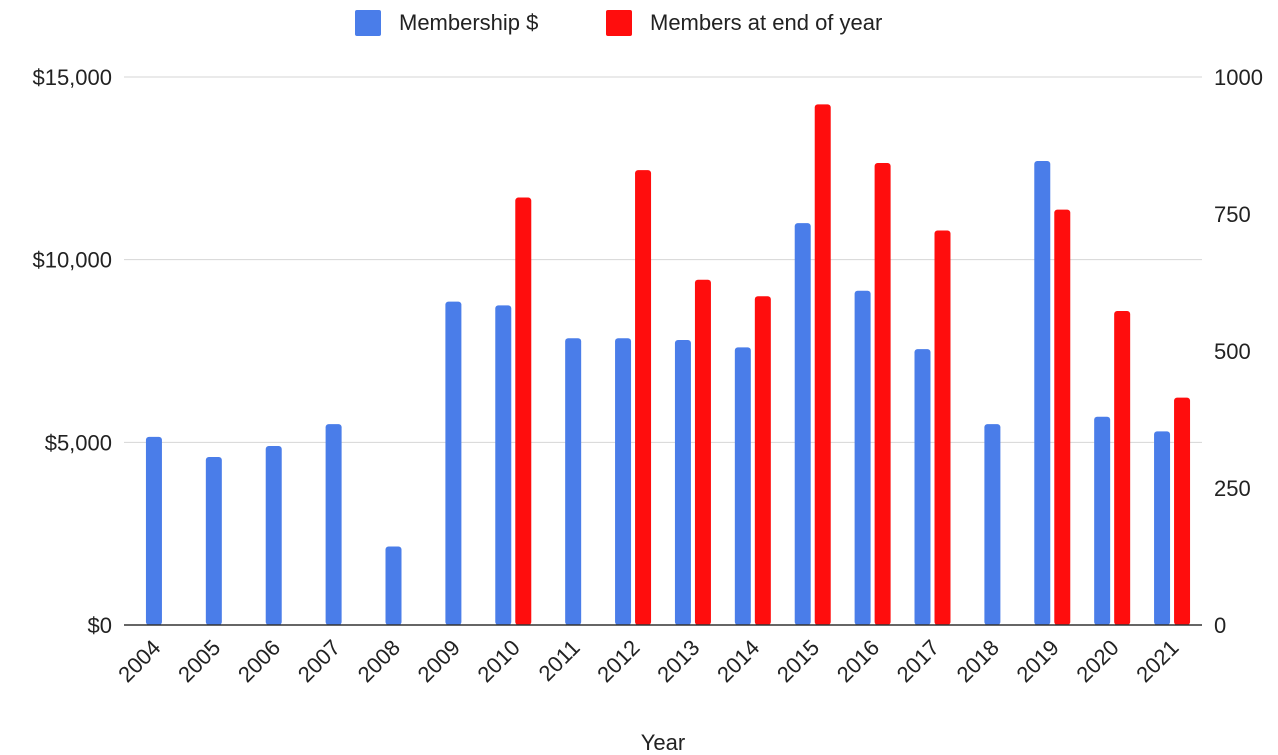 The width and height of the screenshot is (1278, 755). Describe the element at coordinates (573, 481) in the screenshot. I see `bar-membership-2011` at that location.